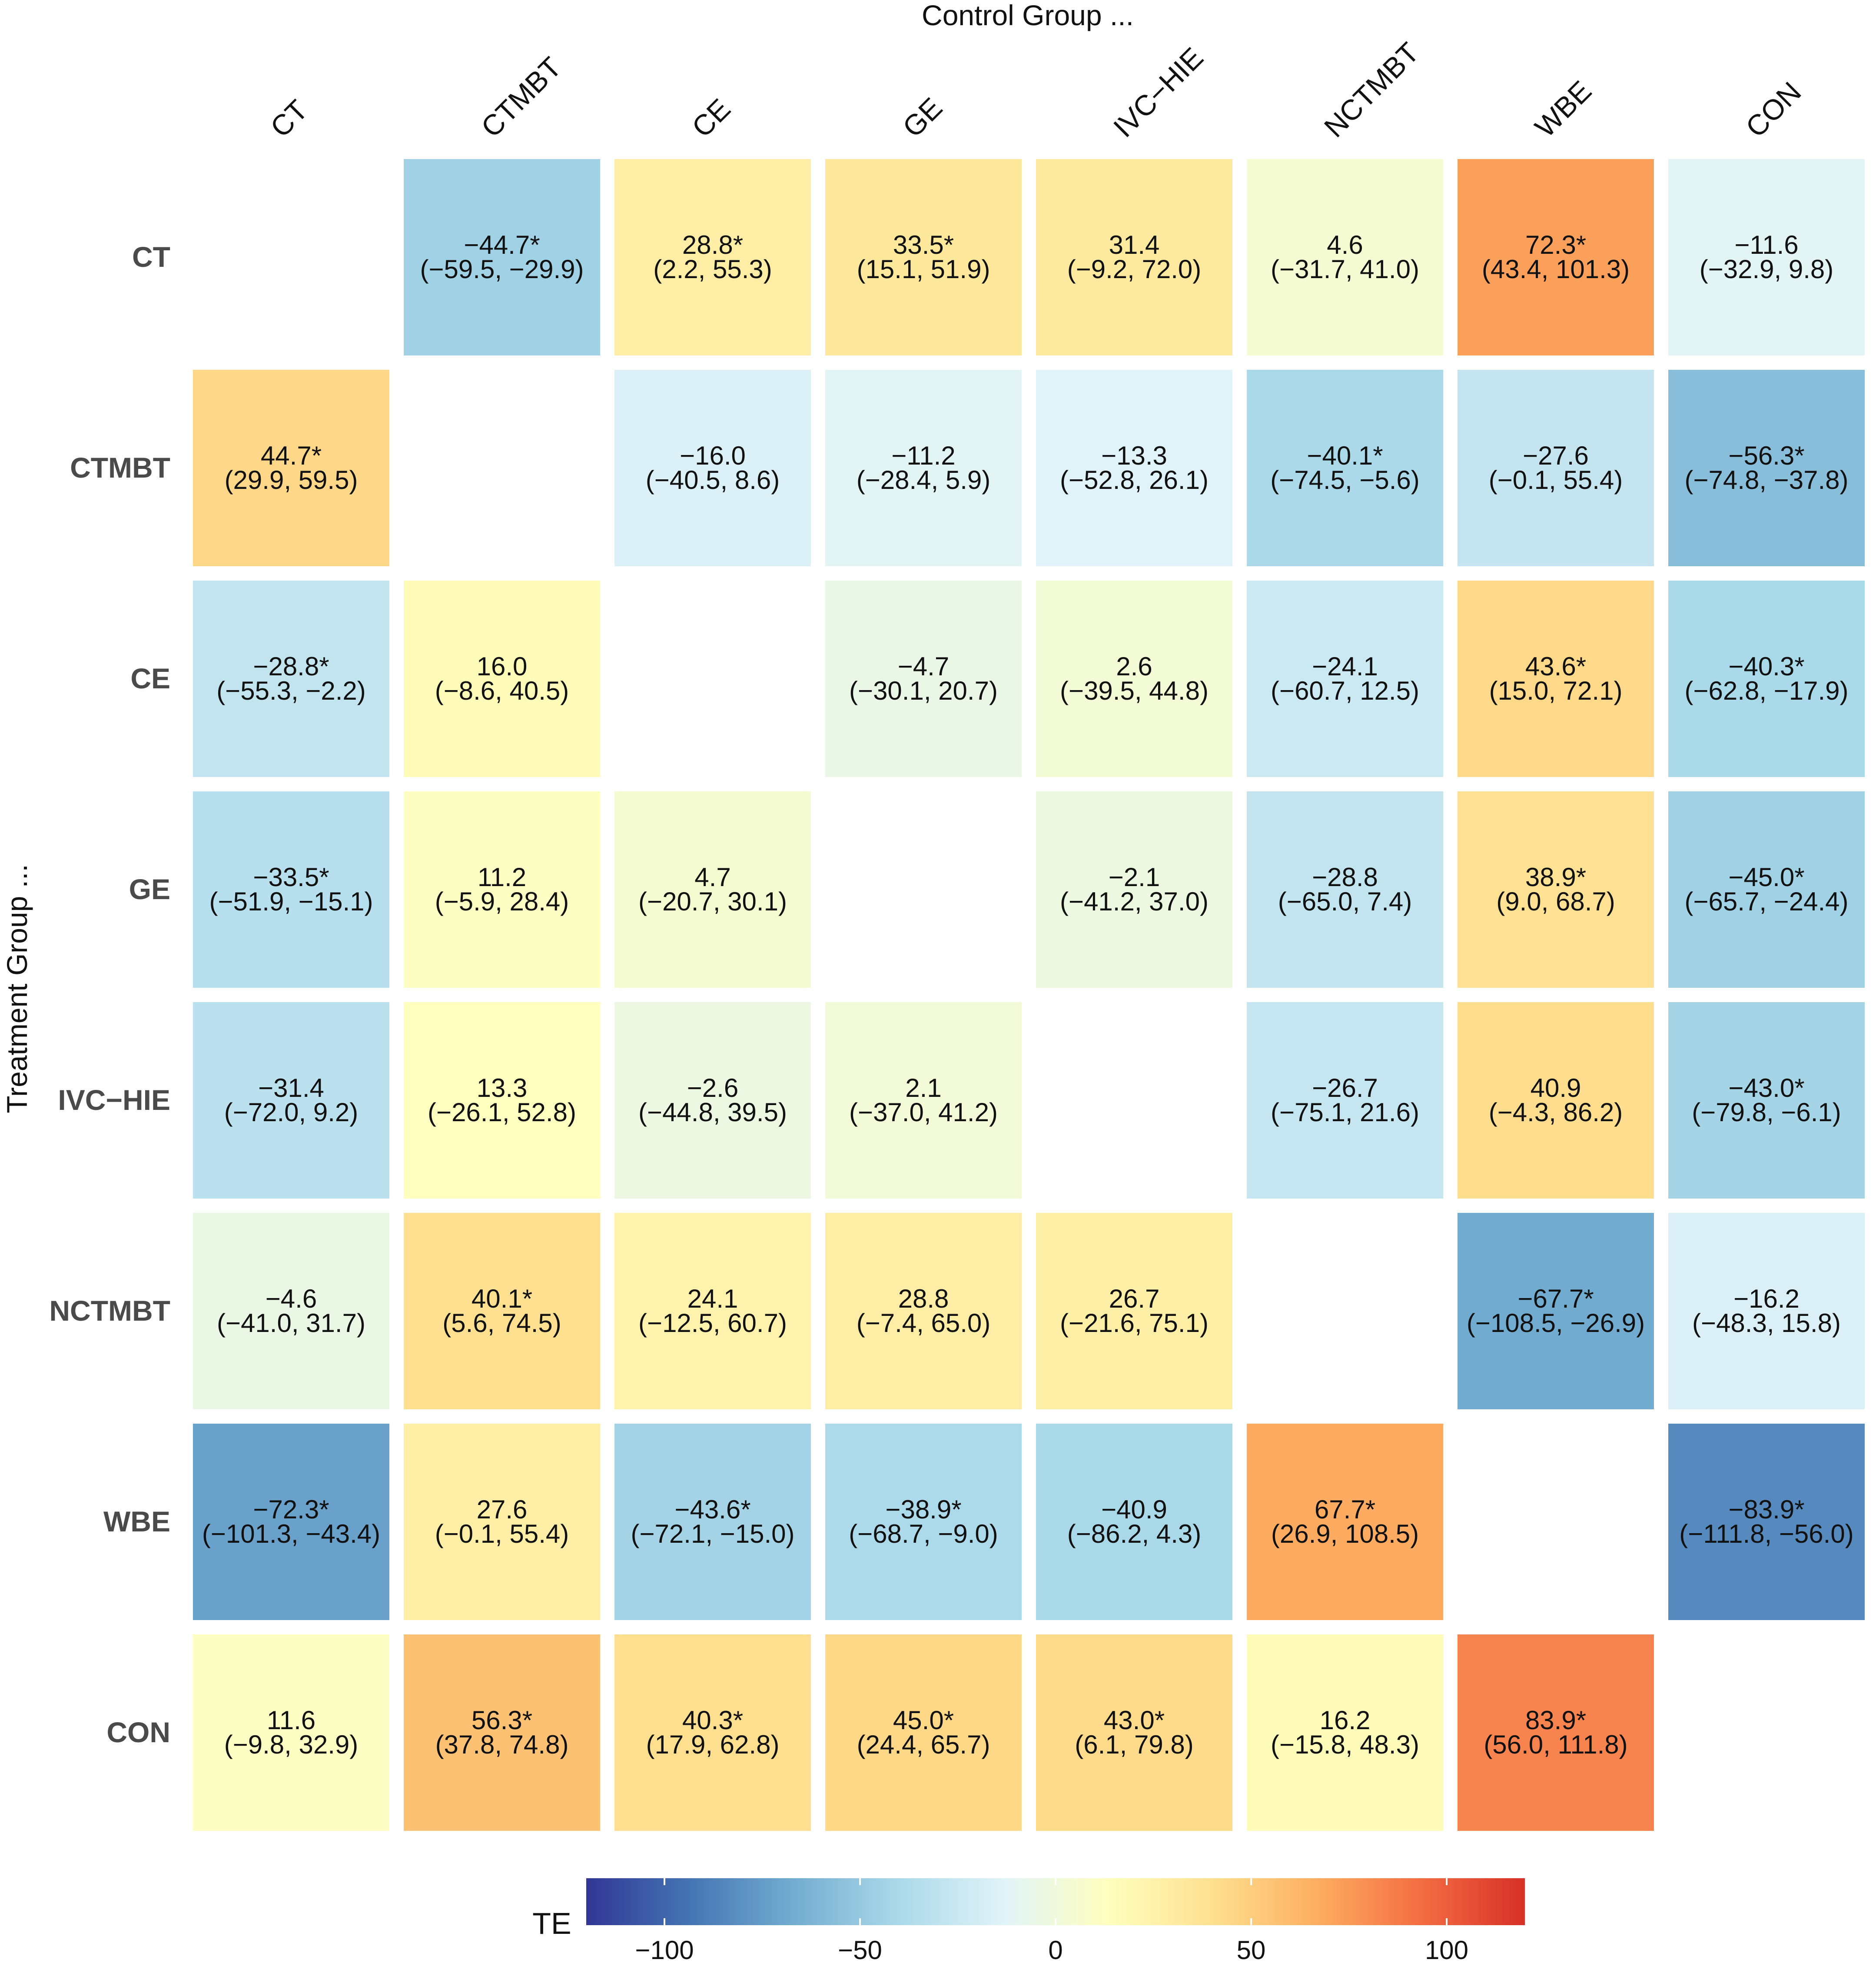 This screenshot has width=1876, height=1966. What do you see at coordinates (1134, 877) in the screenshot?
I see `cell-estimate: −2.1` at bounding box center [1134, 877].